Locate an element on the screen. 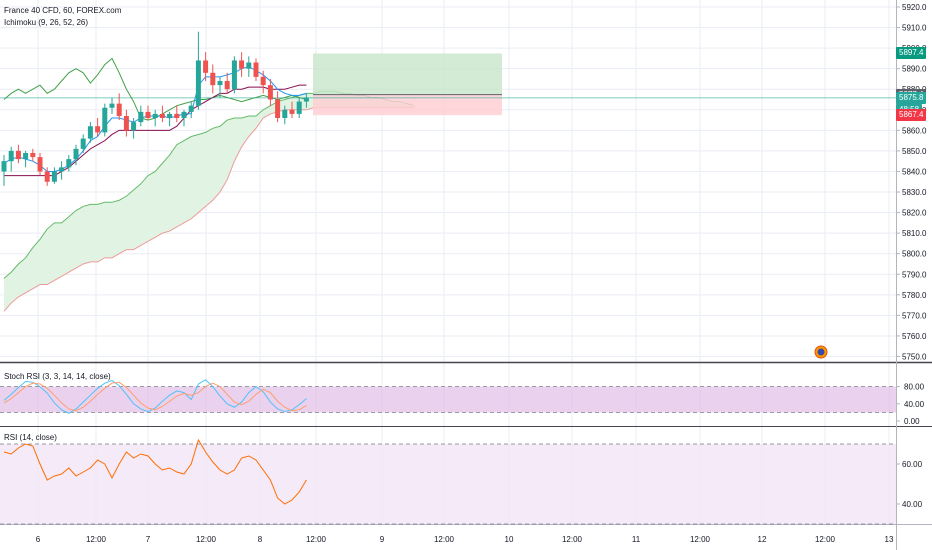  target-price-tag: 5897.4 is located at coordinates (911, 53).